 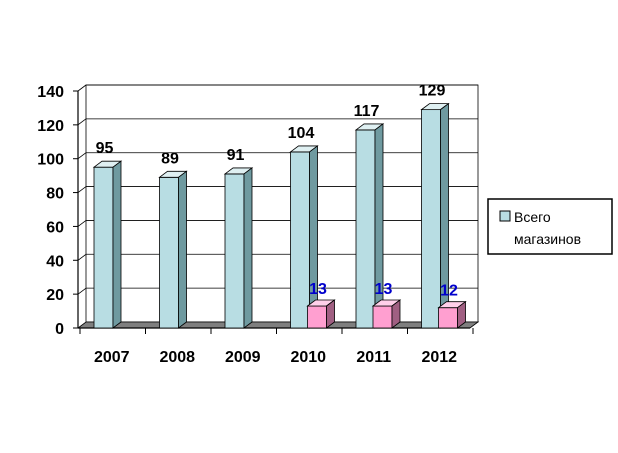 I want to click on x-tick-label: 2010, so click(x=308, y=357).